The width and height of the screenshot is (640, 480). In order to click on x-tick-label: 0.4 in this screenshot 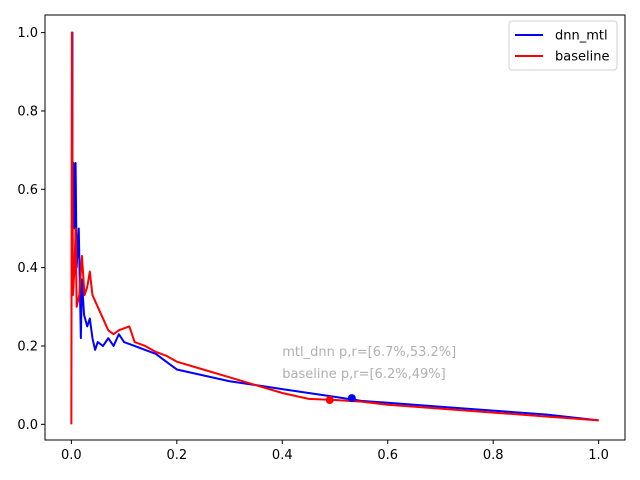, I will do `click(282, 455)`.